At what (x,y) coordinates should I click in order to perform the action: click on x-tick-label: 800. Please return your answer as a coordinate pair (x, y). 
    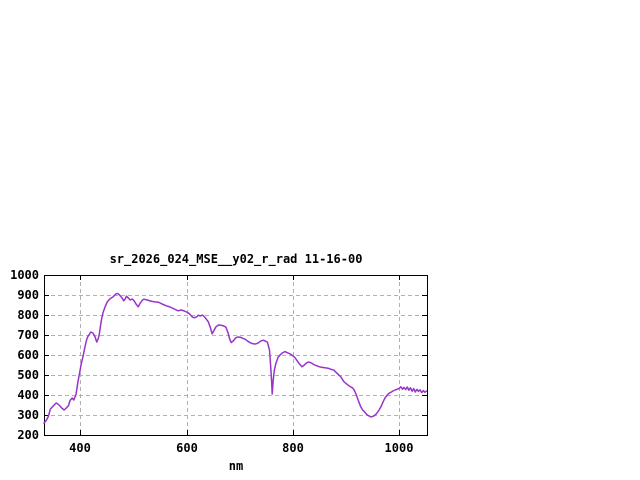
    Looking at the image, I should click on (293, 448).